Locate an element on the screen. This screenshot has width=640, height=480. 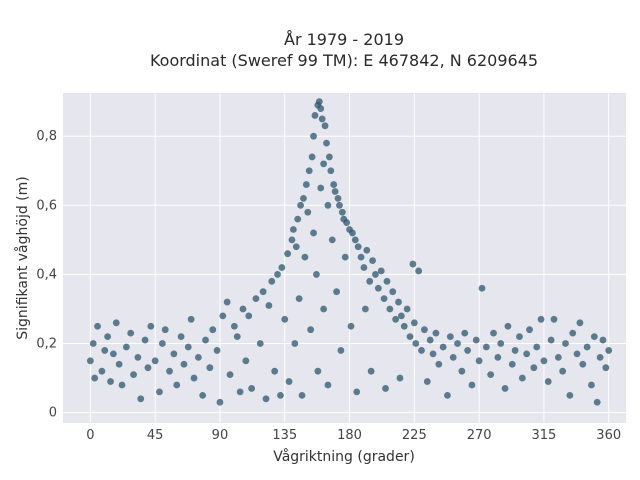
x-tick-label: 90 is located at coordinates (220, 435).